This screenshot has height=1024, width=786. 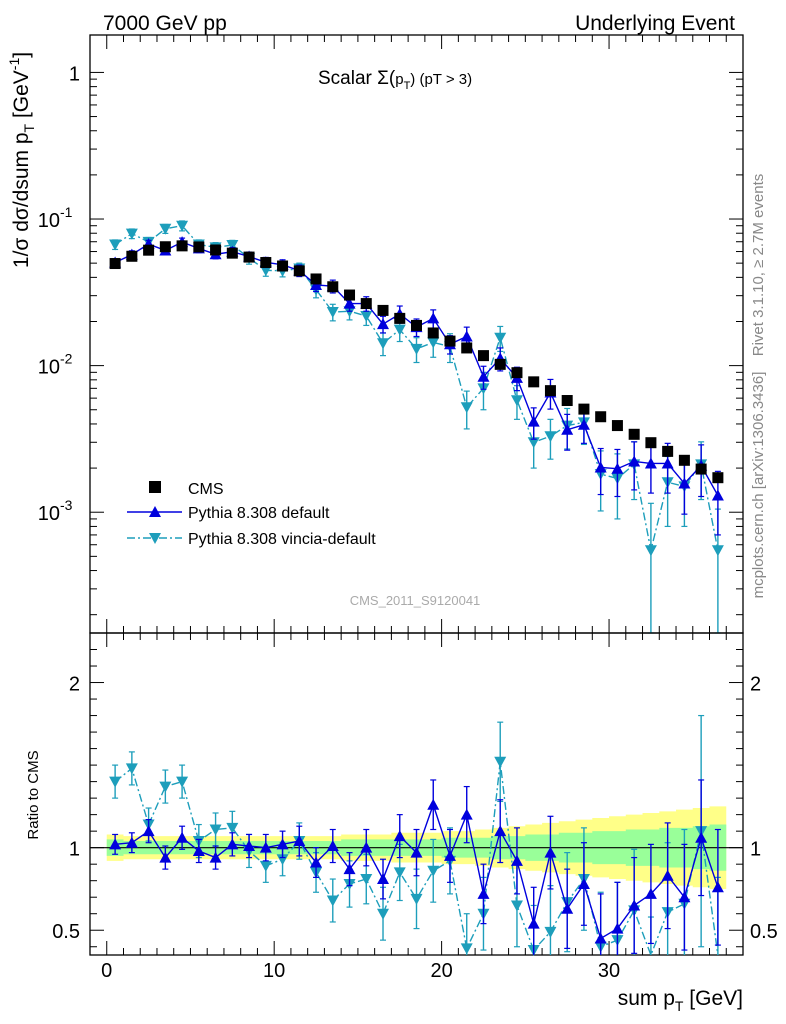 What do you see at coordinates (155, 511) in the screenshot?
I see `legend-default-marker` at bounding box center [155, 511].